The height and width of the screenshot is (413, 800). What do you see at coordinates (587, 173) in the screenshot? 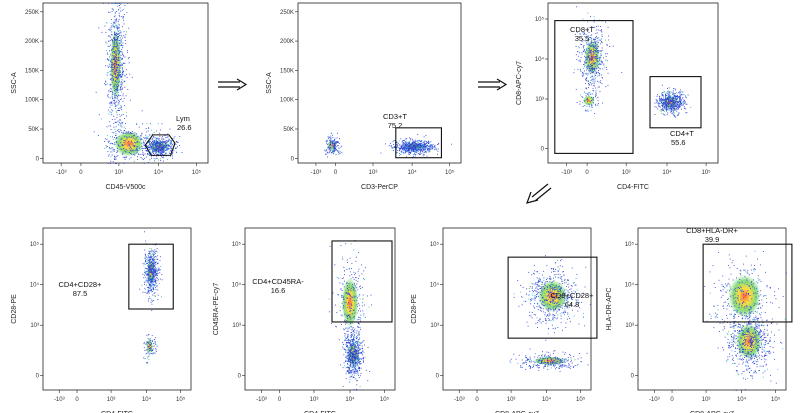
I see `x-tick-label: 0` at bounding box center [587, 173].